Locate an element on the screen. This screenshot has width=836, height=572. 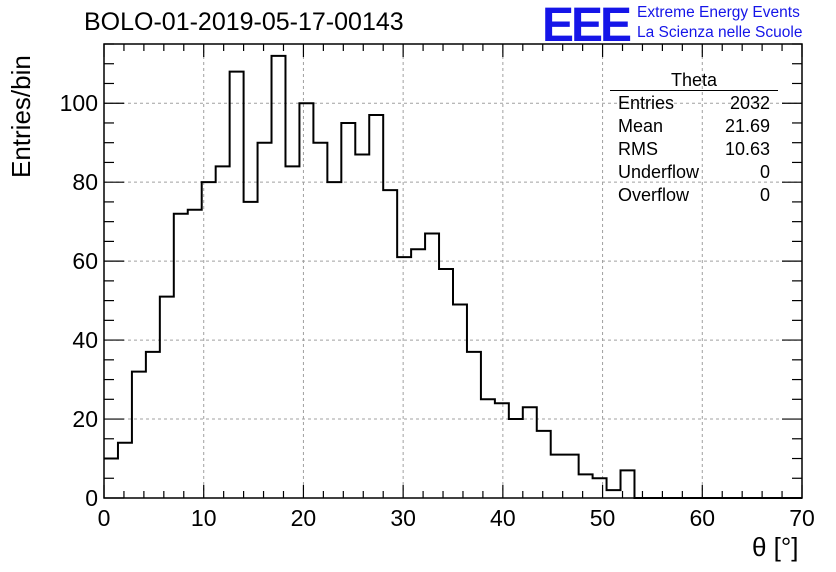
stats-label: Entries is located at coordinates (646, 103).